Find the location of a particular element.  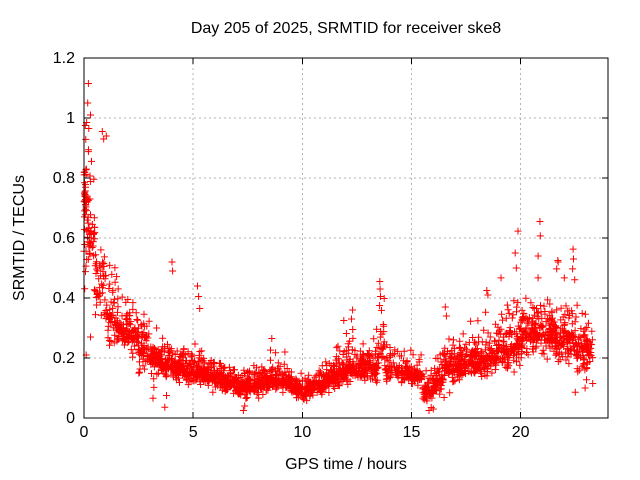

x-tick-labels: 0 5 10 15 20 is located at coordinates (305, 432).